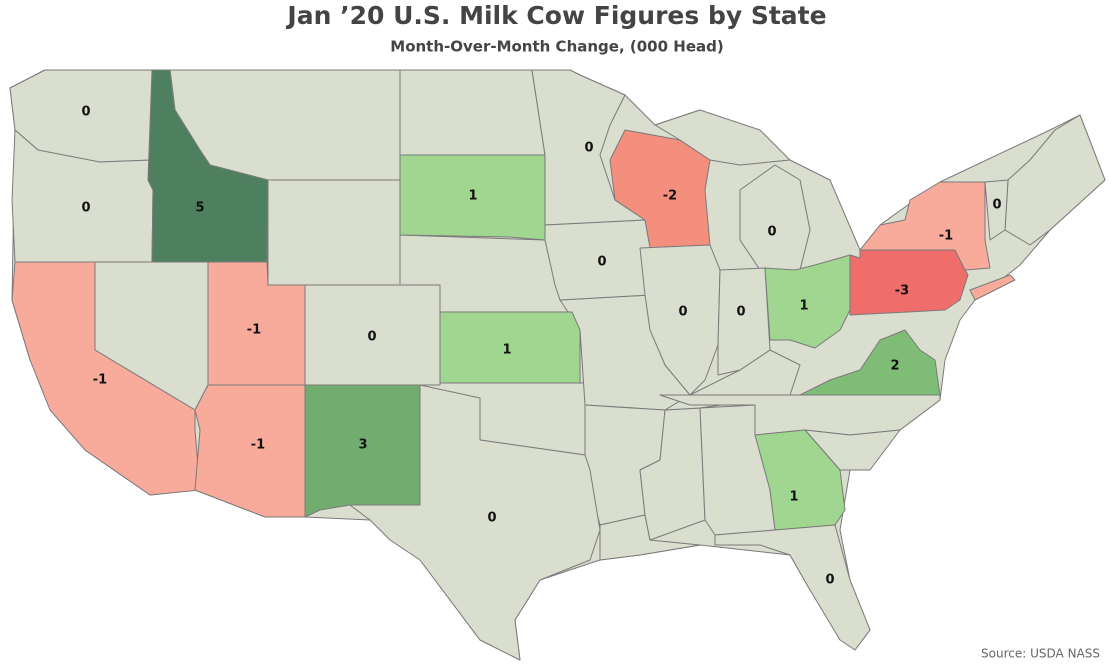 This screenshot has height=672, width=1114. What do you see at coordinates (670, 196) in the screenshot?
I see `region-value-label: -2` at bounding box center [670, 196].